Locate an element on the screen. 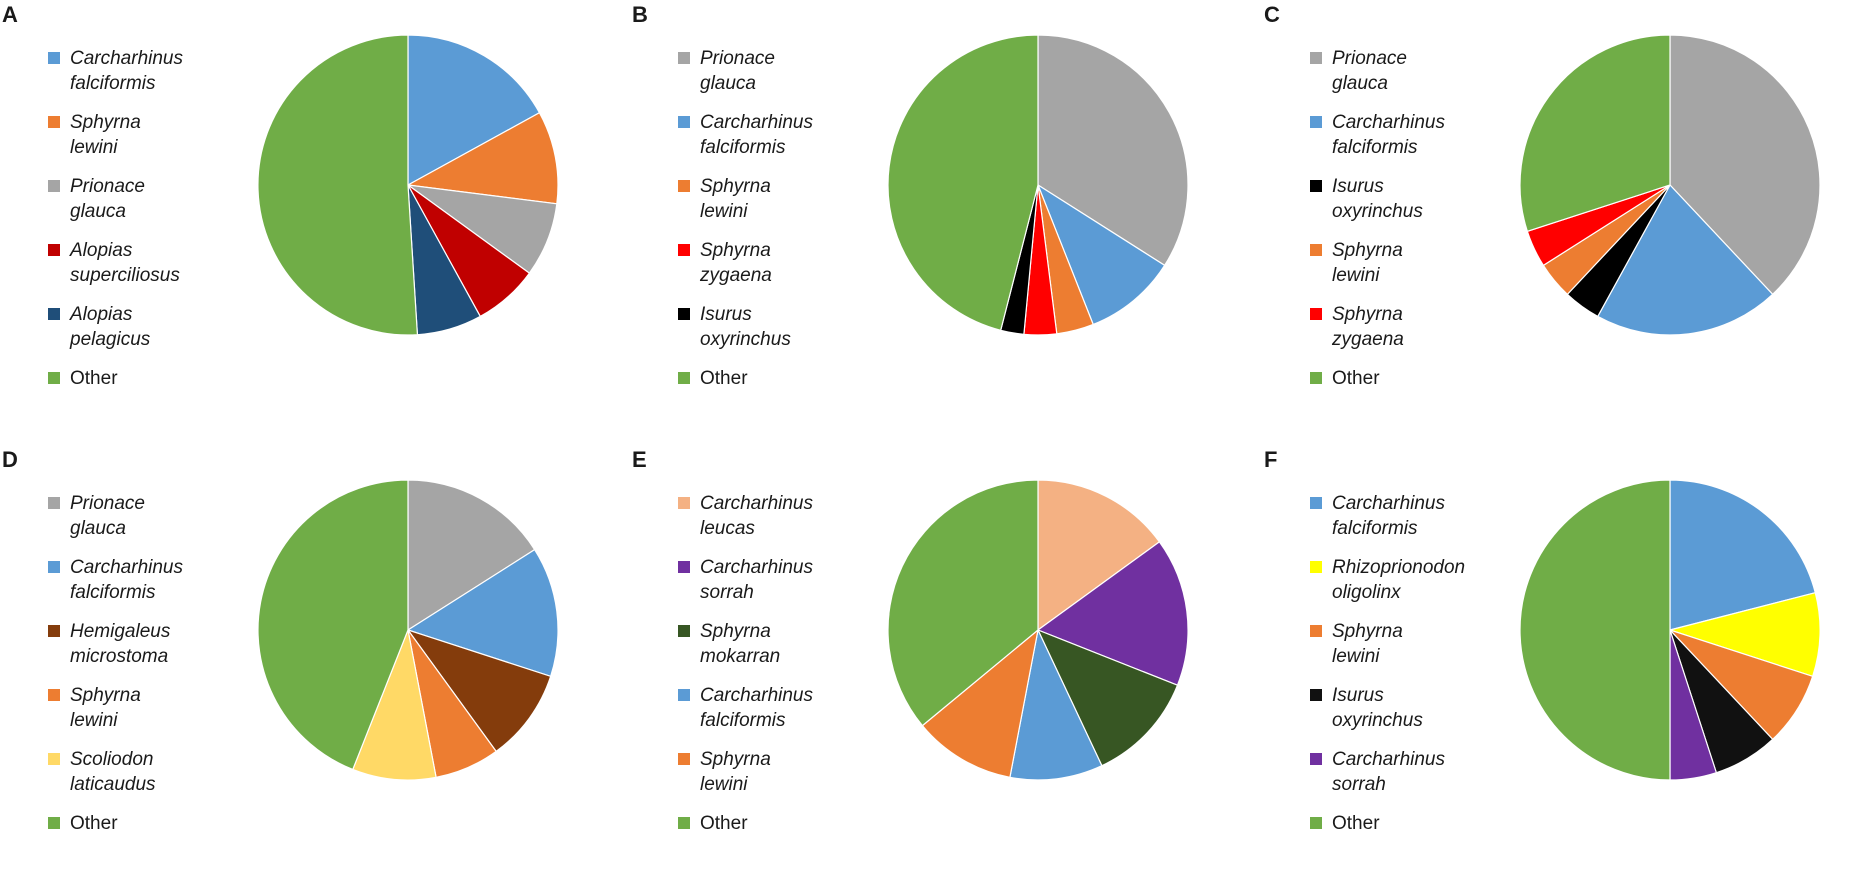 The image size is (1866, 890). legend-label: Carcharhinus sorrah is located at coordinates (1388, 772).